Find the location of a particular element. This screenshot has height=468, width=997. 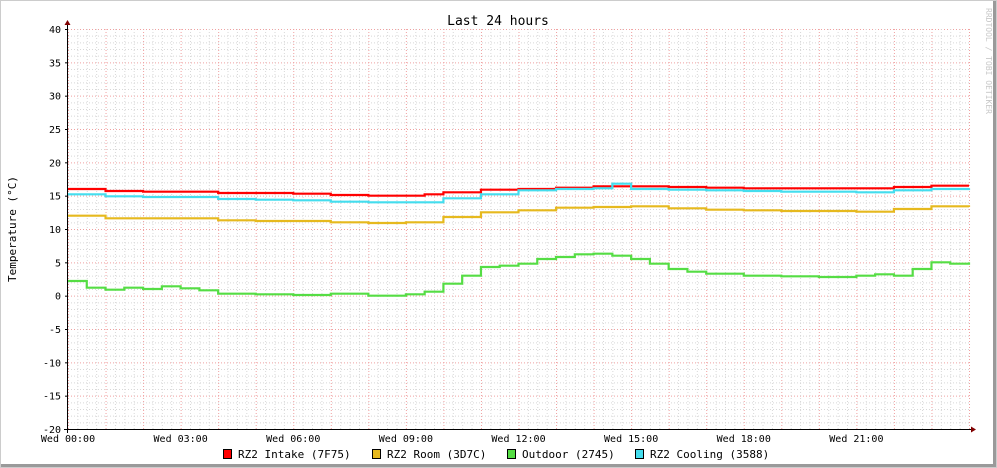

y-tick-label: 10 is located at coordinates (55, 230).